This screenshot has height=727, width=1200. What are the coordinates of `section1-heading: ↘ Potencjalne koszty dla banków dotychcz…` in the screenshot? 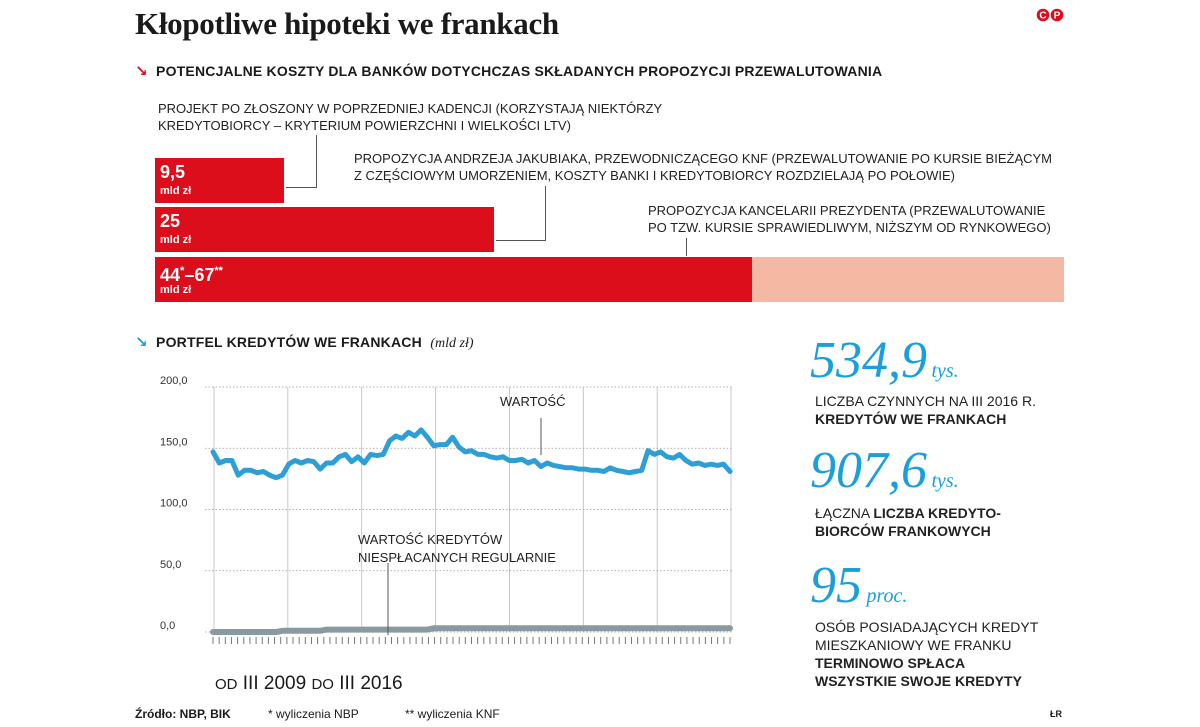 It's located at (508, 71).